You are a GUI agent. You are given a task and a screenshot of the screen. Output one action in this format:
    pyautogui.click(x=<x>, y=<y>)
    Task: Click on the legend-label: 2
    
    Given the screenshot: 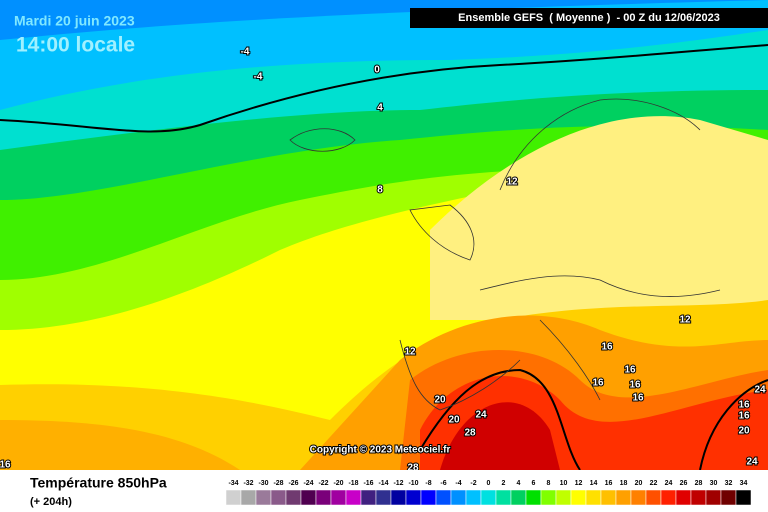 What is the action you would take?
    pyautogui.click(x=504, y=483)
    